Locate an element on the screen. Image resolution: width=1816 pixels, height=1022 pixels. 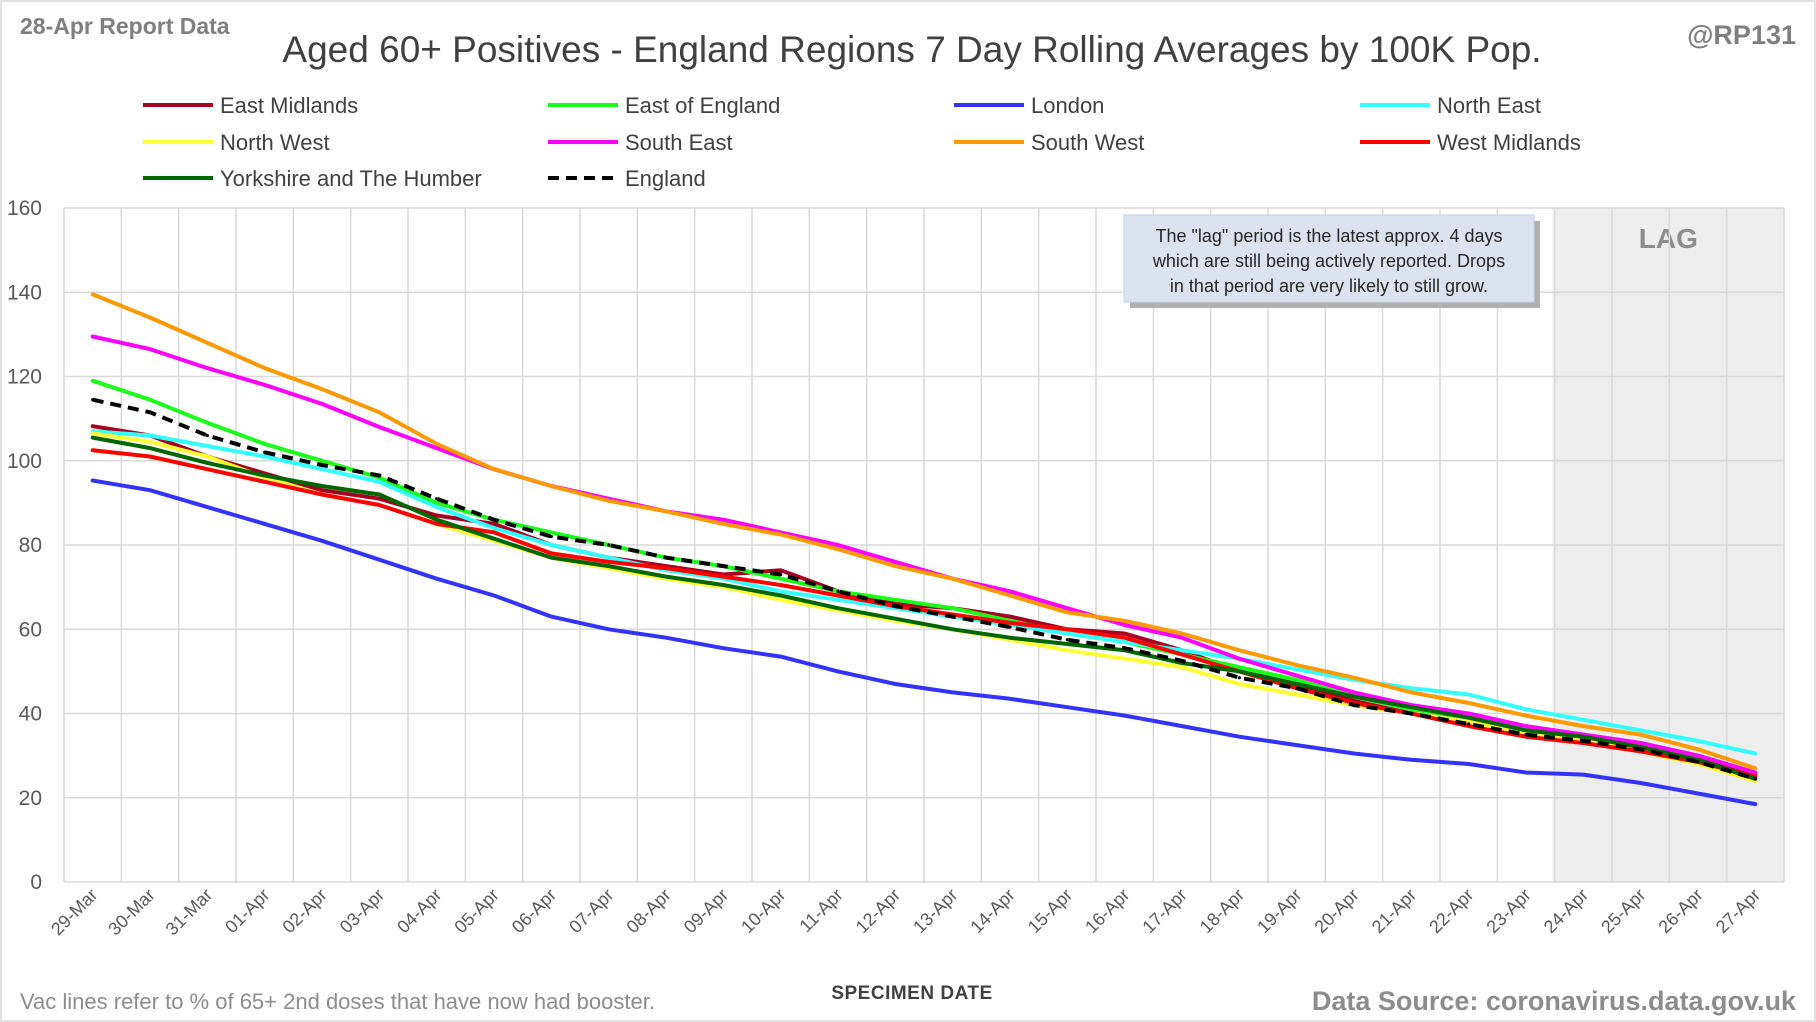
y-tick-label: 100 is located at coordinates (24, 461).